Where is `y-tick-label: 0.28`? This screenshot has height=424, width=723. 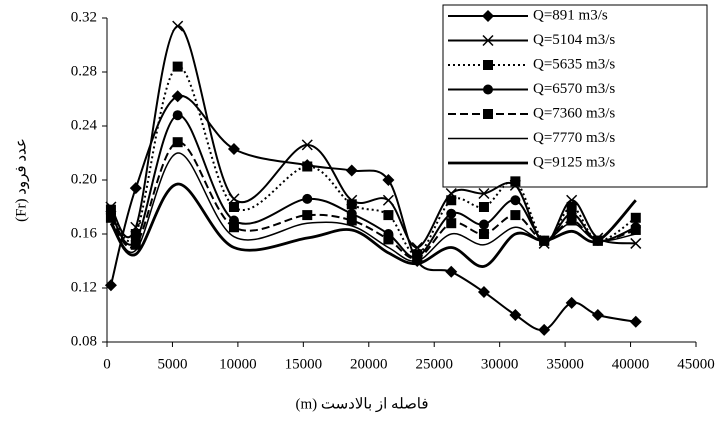 y-tick-label: 0.28 is located at coordinates (84, 71).